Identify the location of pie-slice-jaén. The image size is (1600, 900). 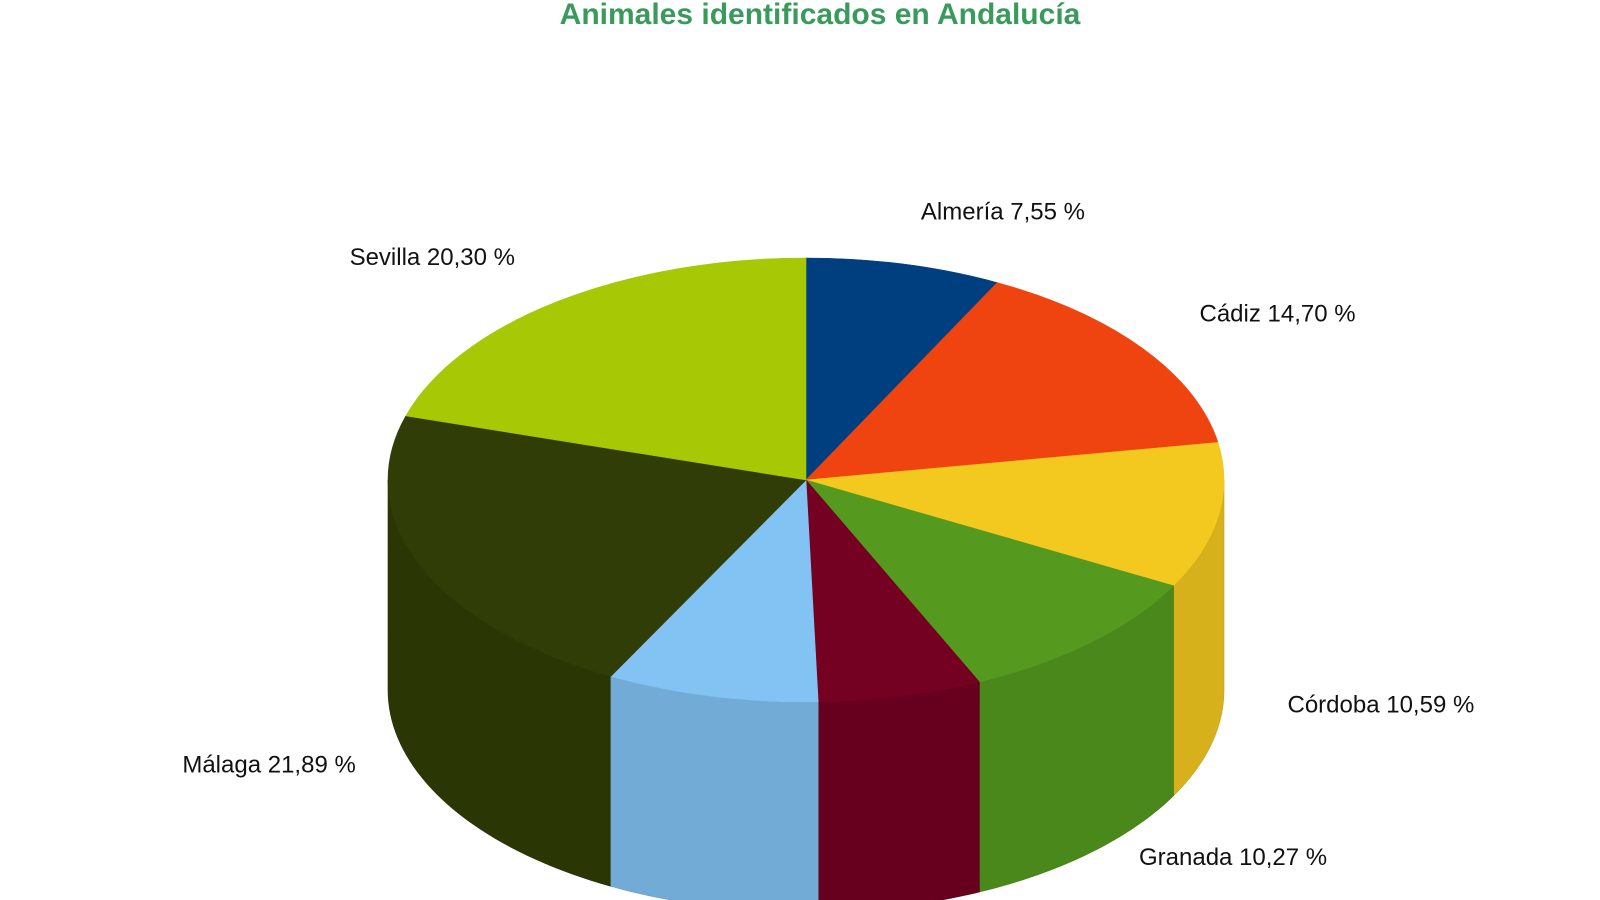
(714, 591).